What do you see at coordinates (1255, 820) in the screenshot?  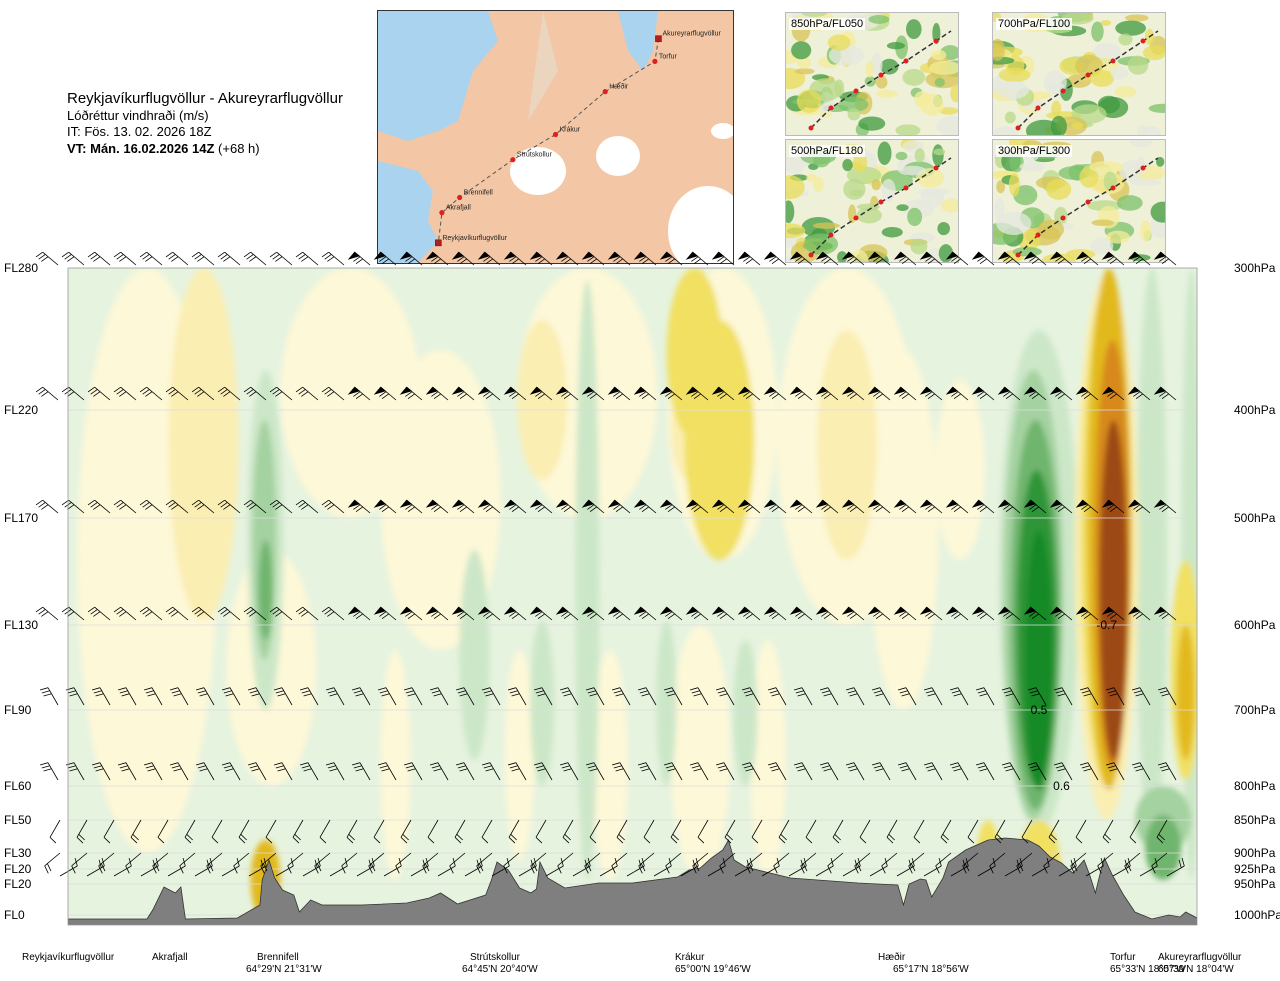 I see `level-label-hpa: 850hPa` at bounding box center [1255, 820].